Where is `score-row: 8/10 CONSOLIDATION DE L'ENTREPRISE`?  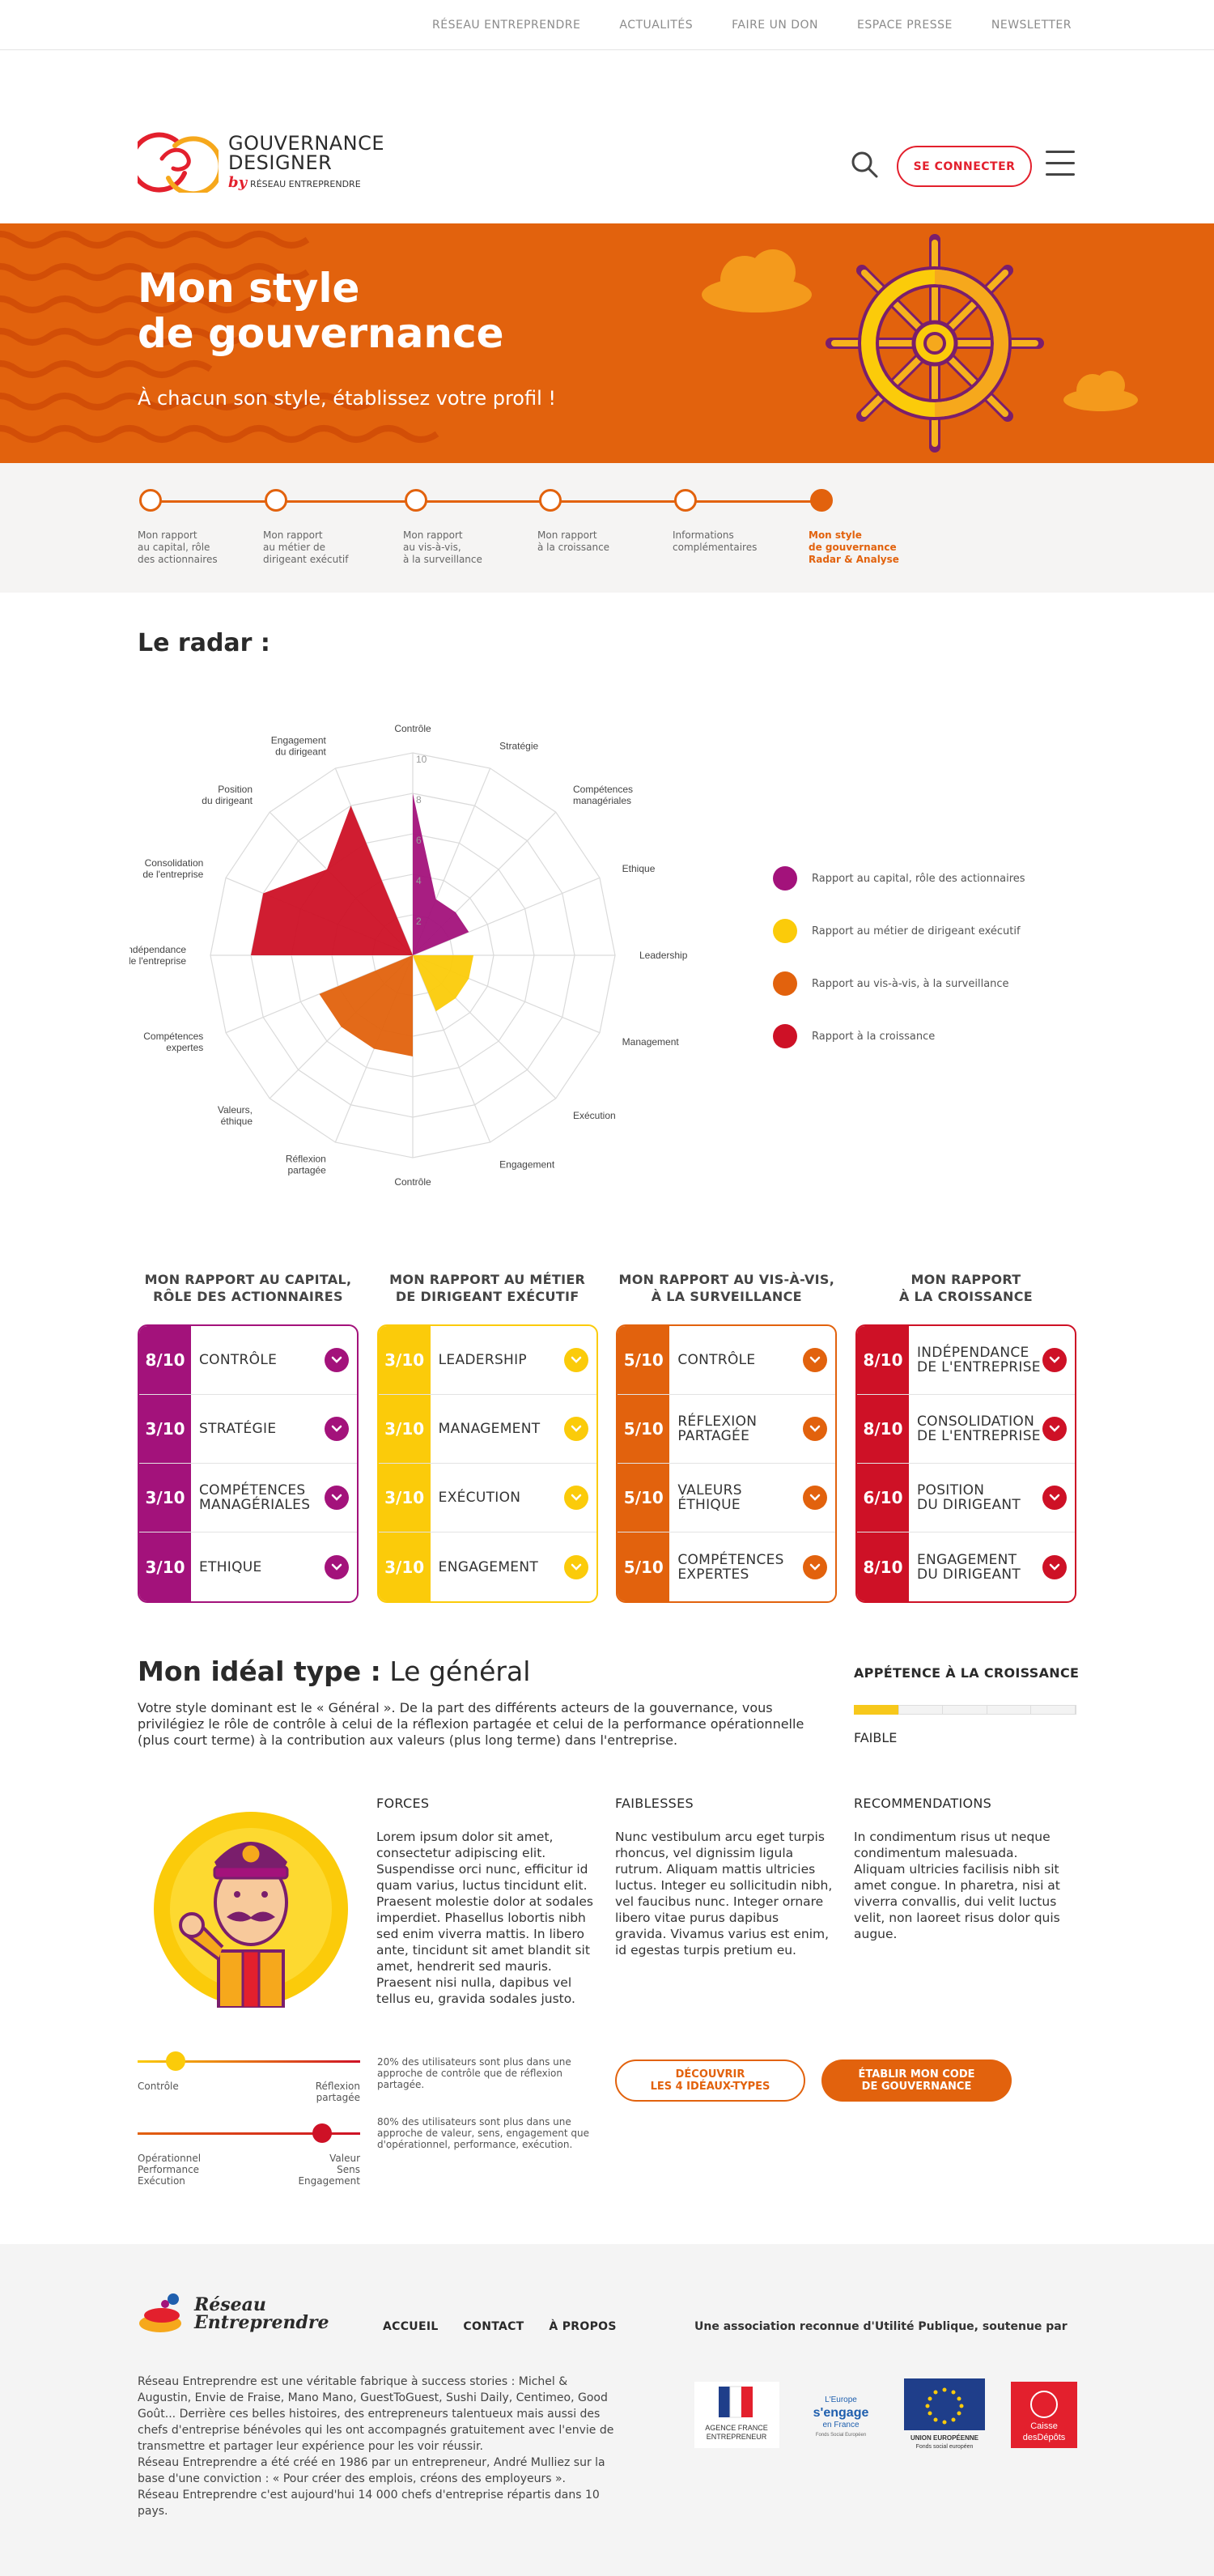
score-row: 8/10 CONSOLIDATION DE L'ENTREPRISE is located at coordinates (965, 1429).